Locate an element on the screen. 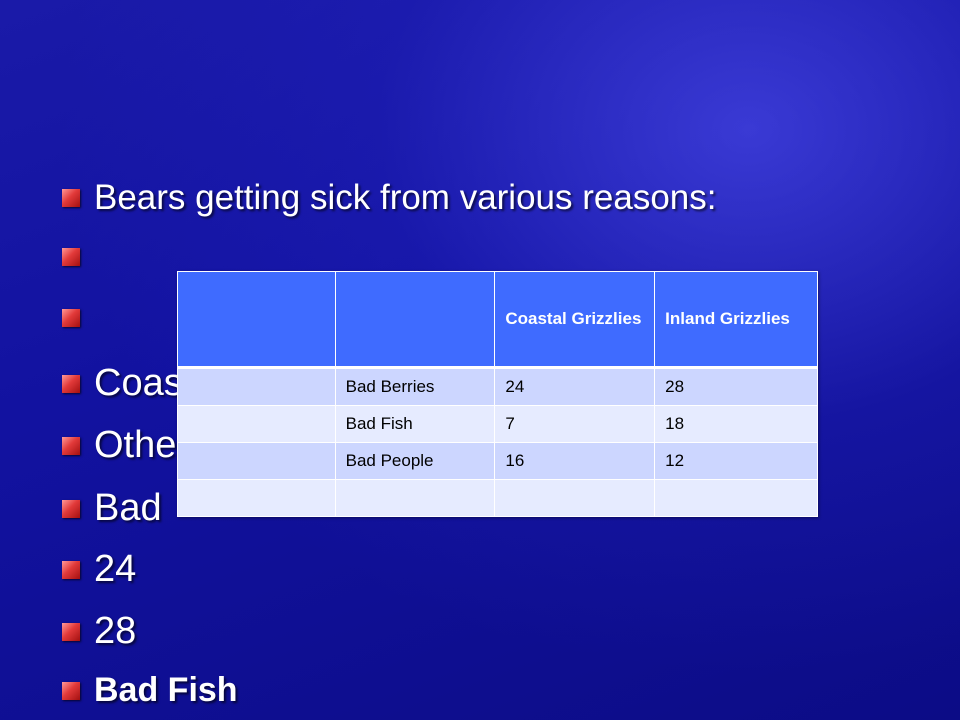 The width and height of the screenshot is (960, 720). bullet-item: 28 is located at coordinates (99, 631).